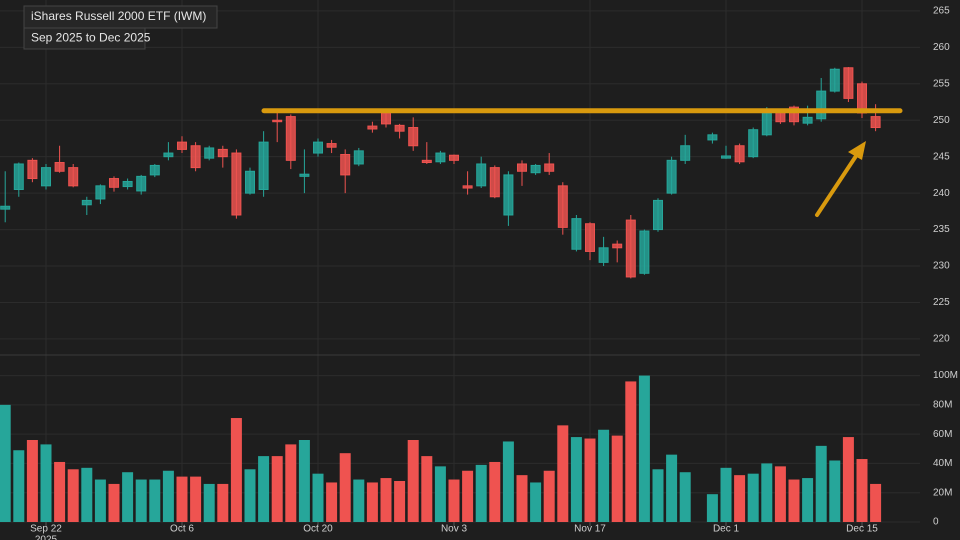 Image resolution: width=960 pixels, height=540 pixels. I want to click on subtitle-box, so click(84, 38).